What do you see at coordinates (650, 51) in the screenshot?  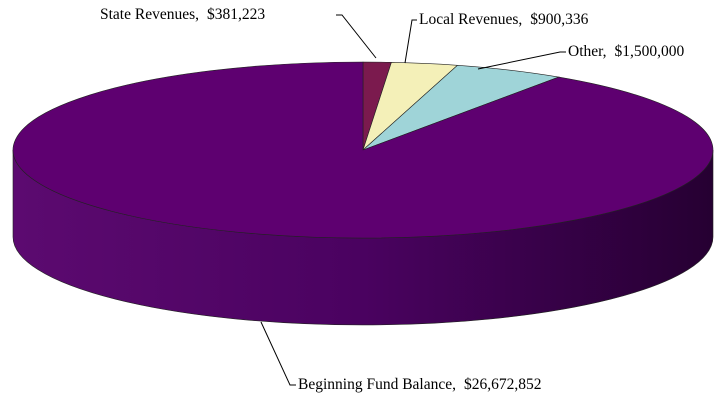 I see `slice-value: $1,500,000` at bounding box center [650, 51].